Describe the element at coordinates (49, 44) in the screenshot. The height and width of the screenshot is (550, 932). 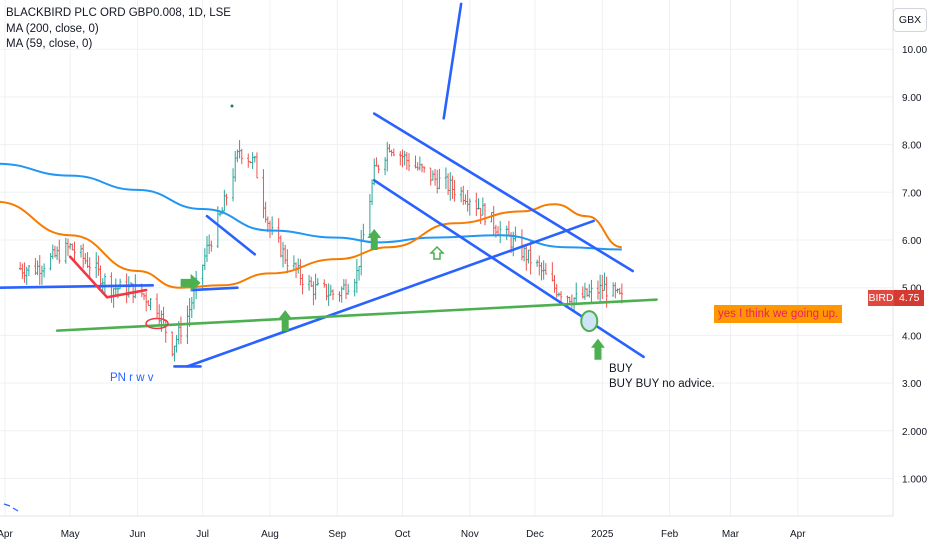
I see `ma59-legend: MA (59, close, 0)` at that location.